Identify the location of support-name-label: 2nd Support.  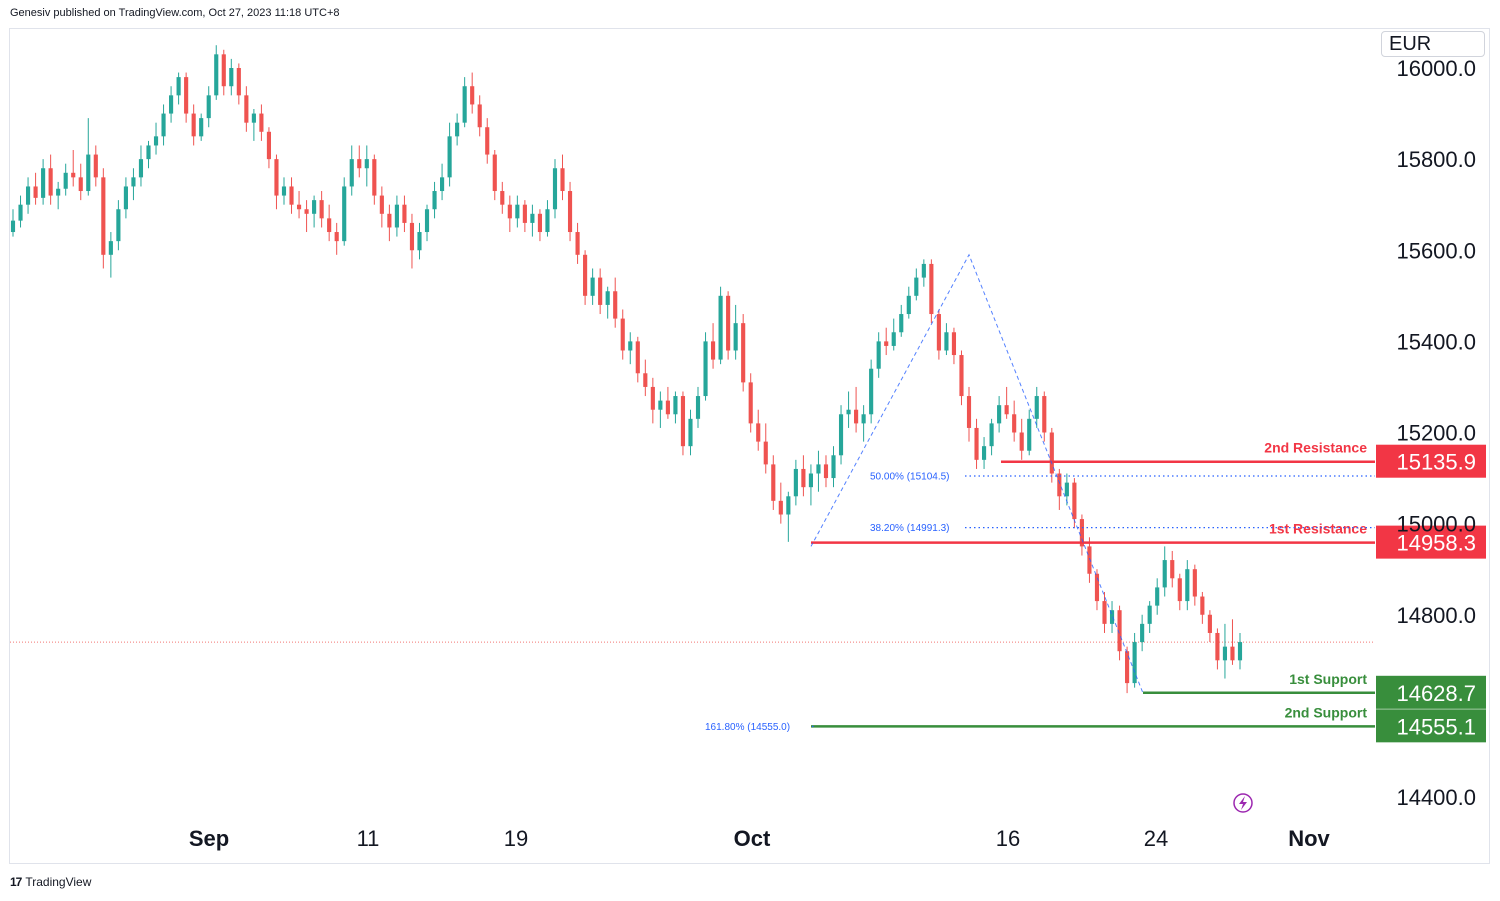
(1326, 712).